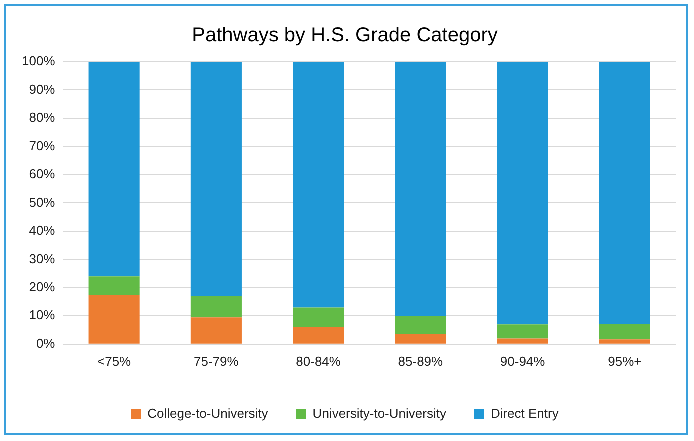  I want to click on x-tick-label: 90-94%, so click(523, 361).